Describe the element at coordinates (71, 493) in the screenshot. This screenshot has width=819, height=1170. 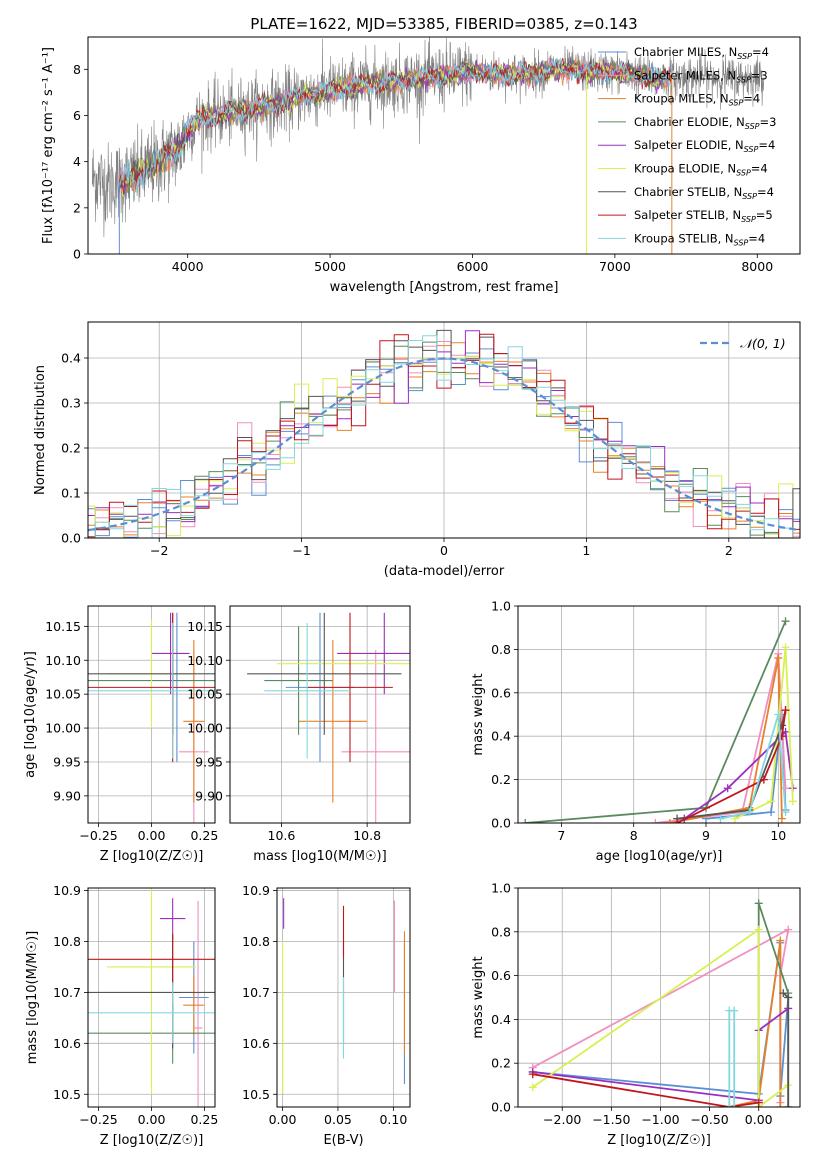
I see `y-tick-label: 0.1` at that location.